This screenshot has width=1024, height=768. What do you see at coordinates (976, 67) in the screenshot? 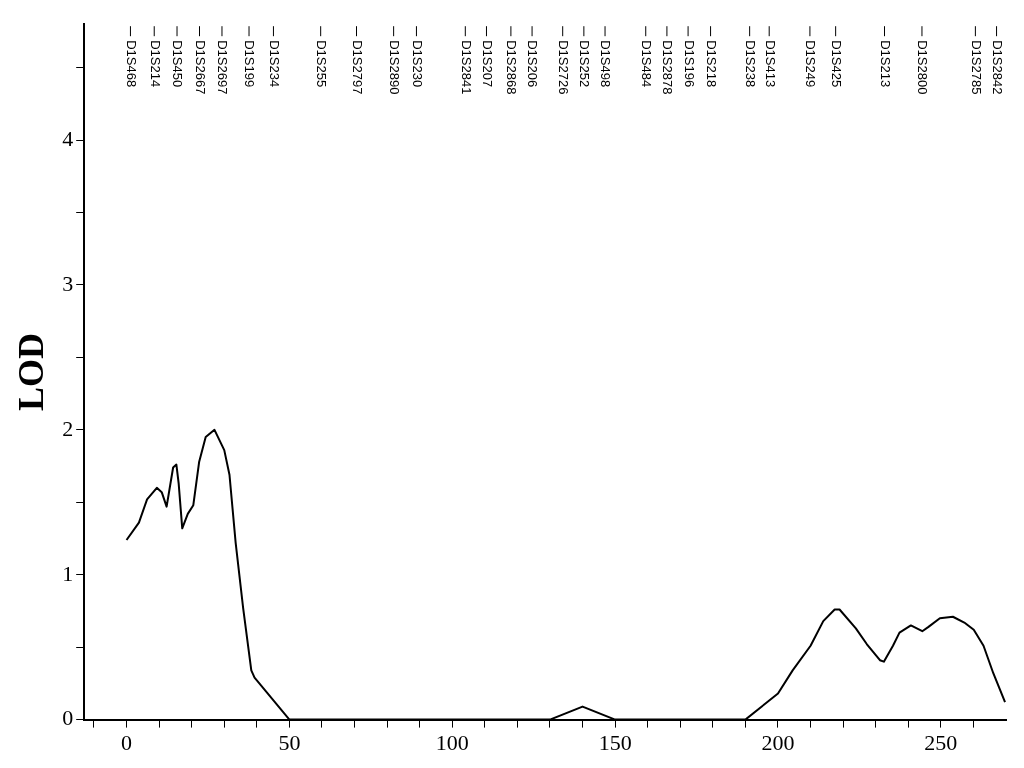
I see `ref-line-label: D1S2785` at bounding box center [976, 67].